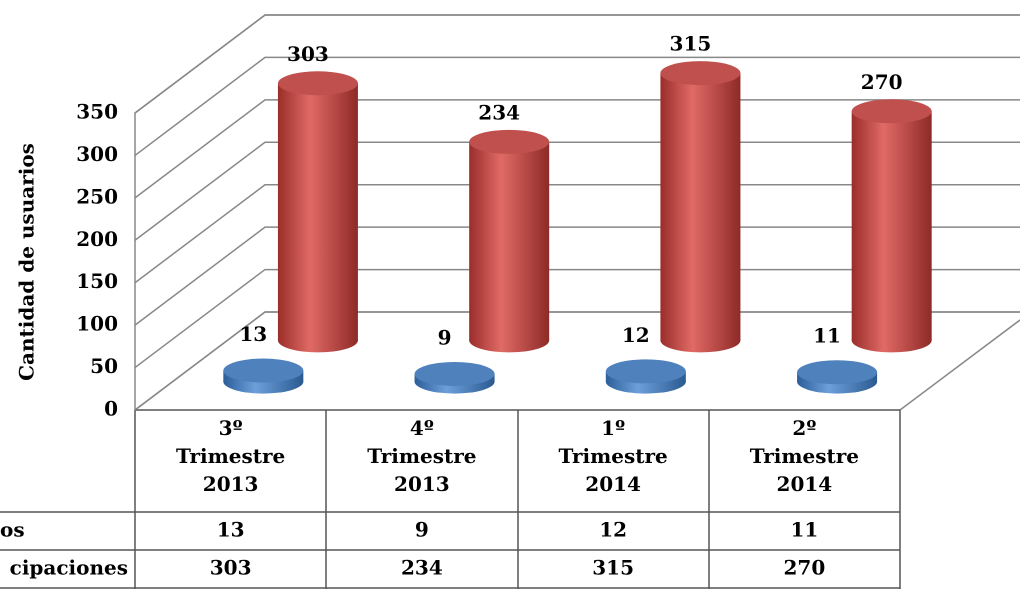 This screenshot has height=589, width=1020. I want to click on value-label: 303, so click(308, 54).